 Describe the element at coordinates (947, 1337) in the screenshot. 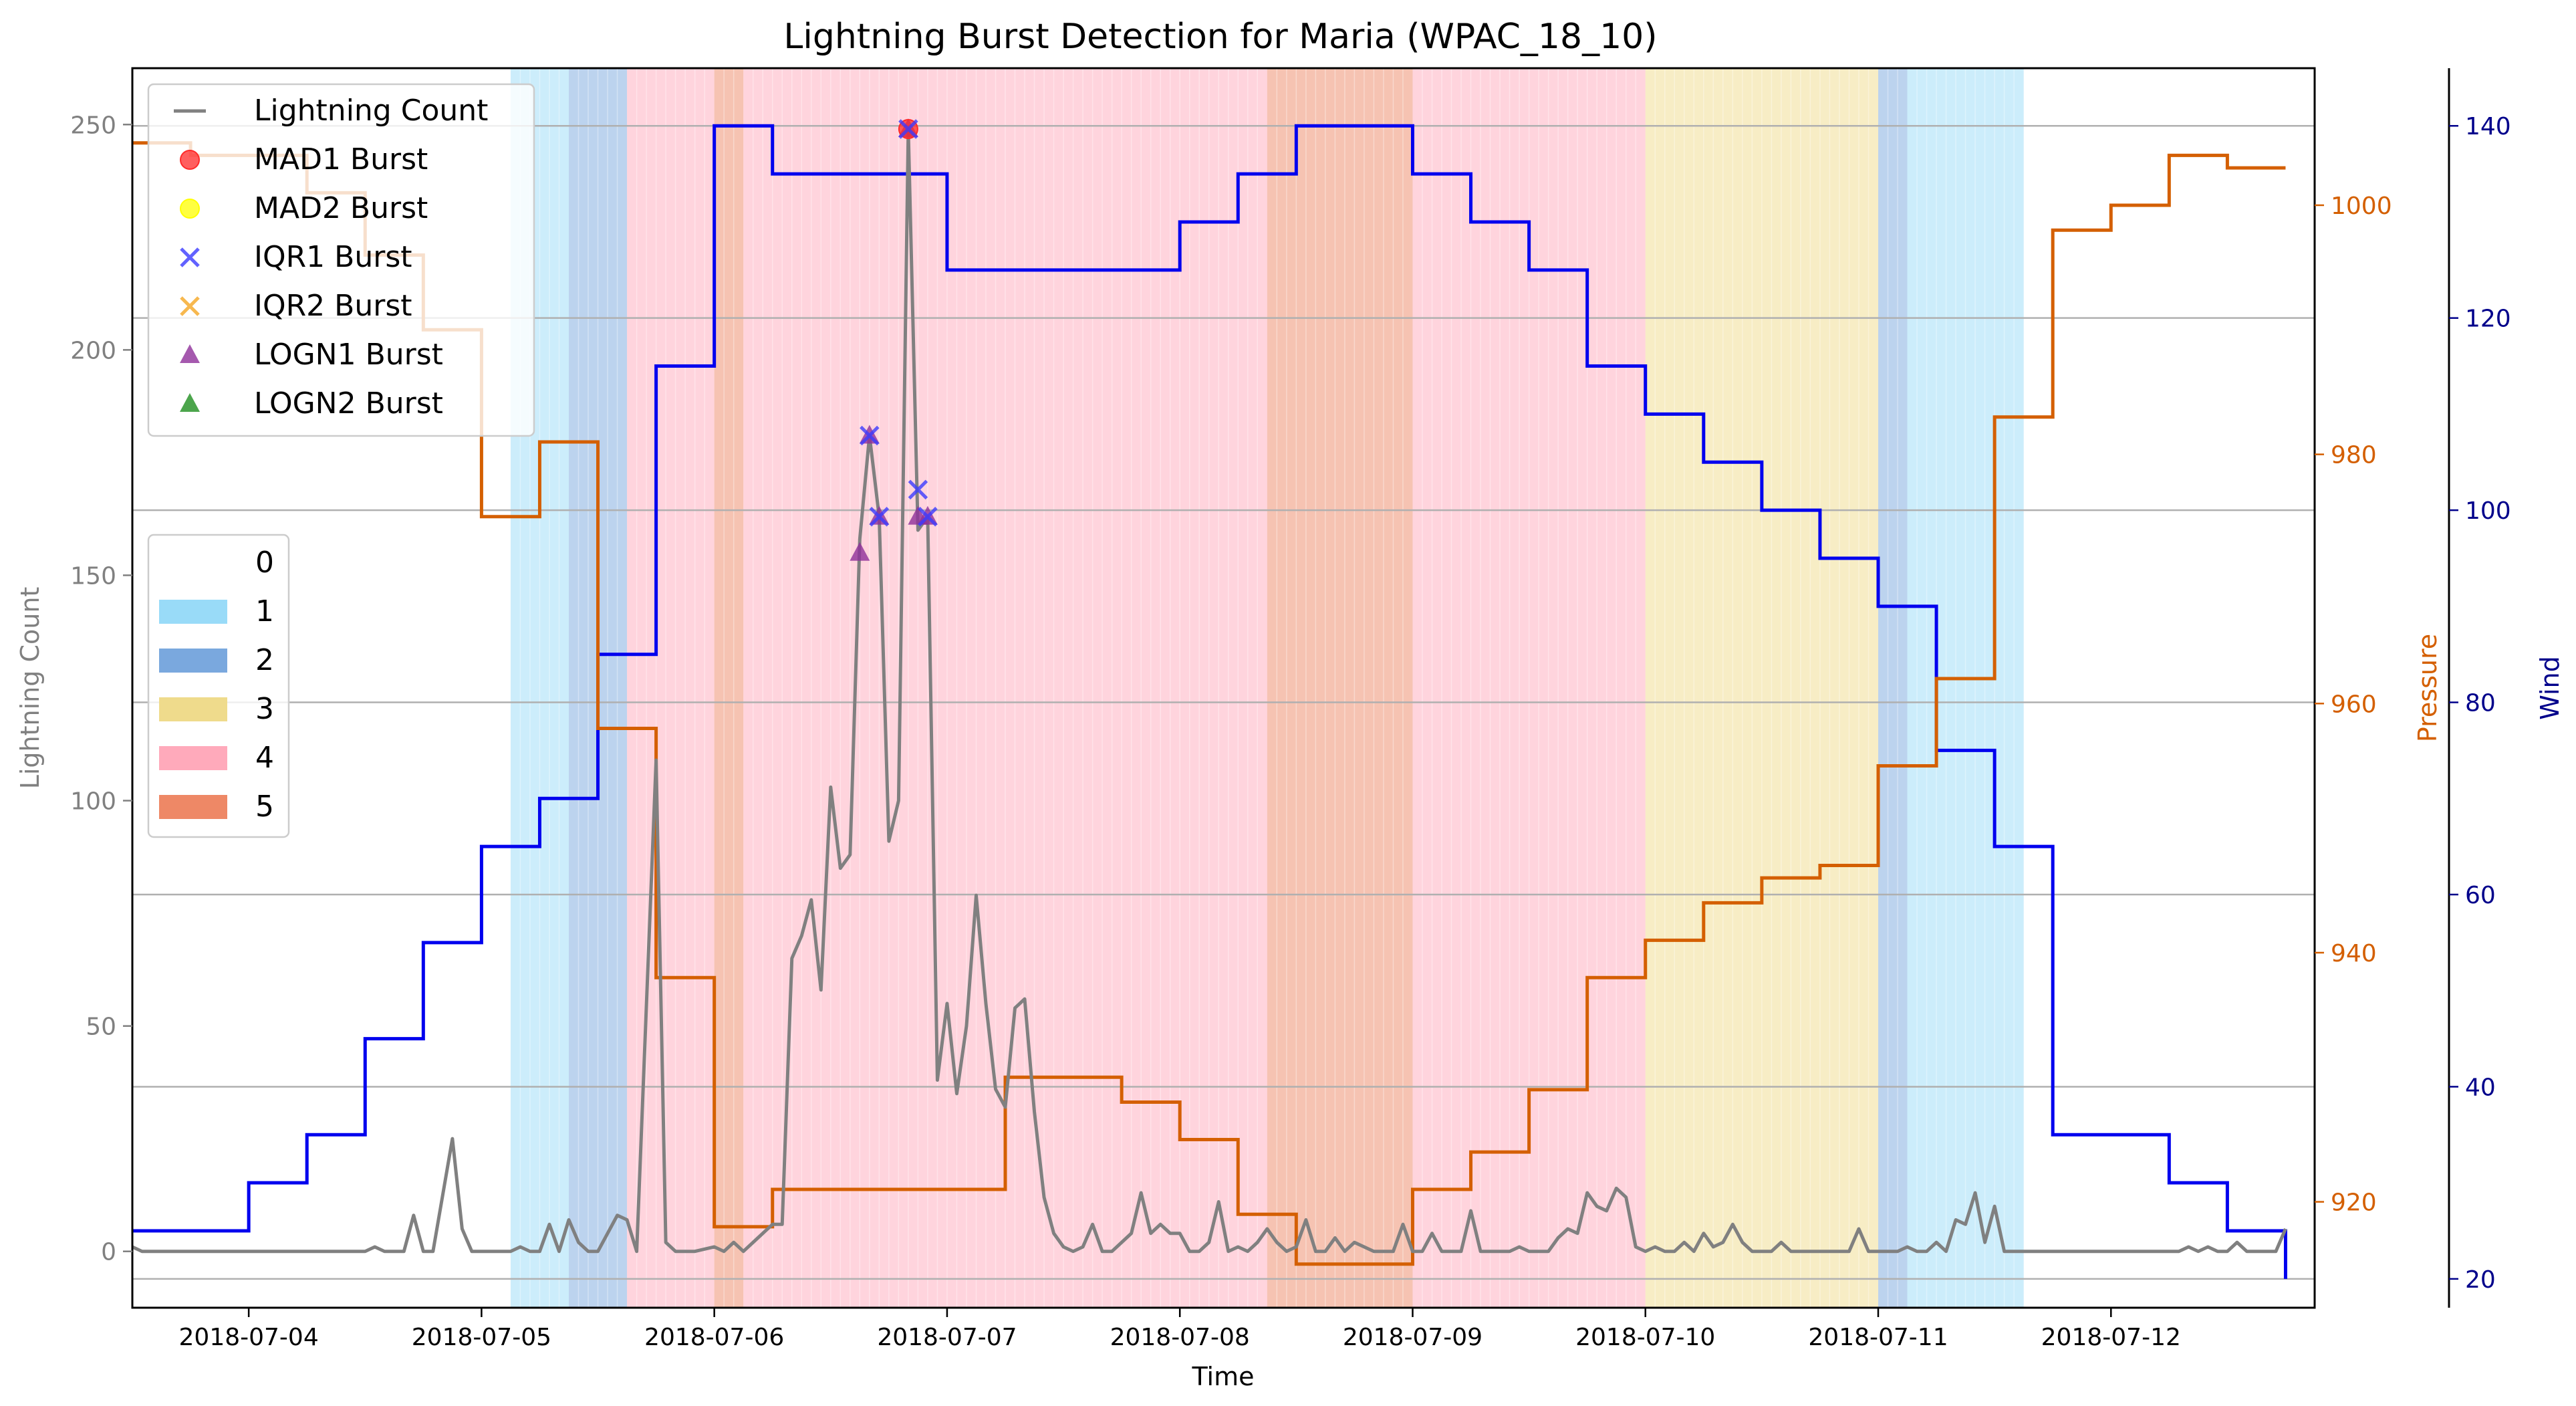

I see `x-tick-label: 2018-07-07` at that location.